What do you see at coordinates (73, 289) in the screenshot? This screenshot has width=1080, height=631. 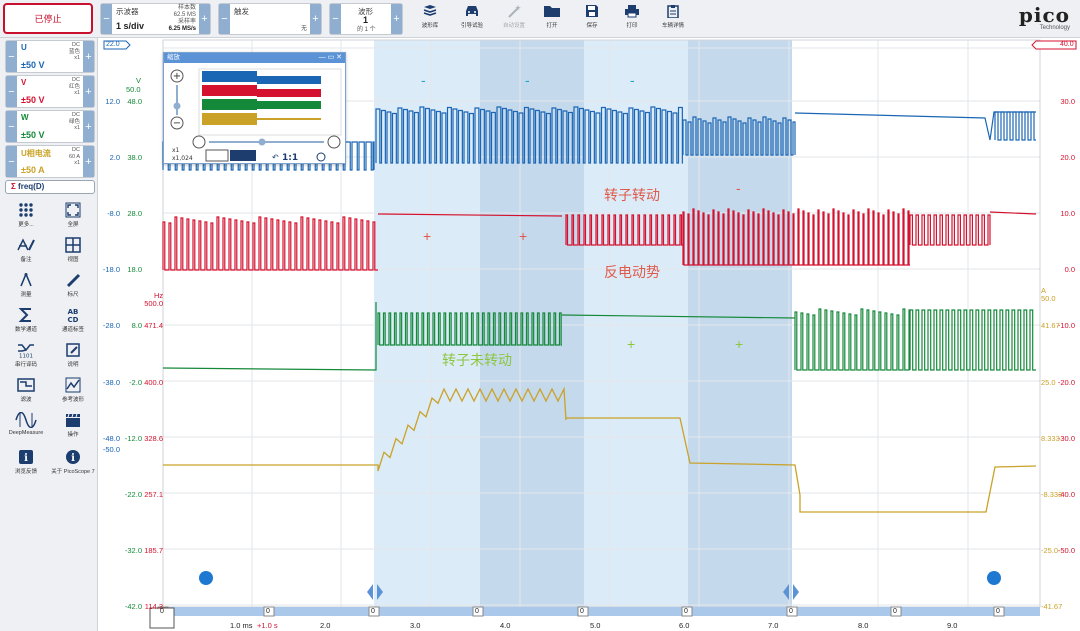 I see `tool-ruler: 标尺` at bounding box center [73, 289].